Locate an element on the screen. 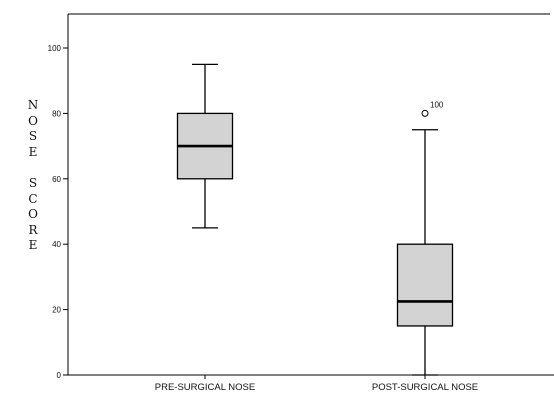  y-tick-label: 80 is located at coordinates (56, 113).